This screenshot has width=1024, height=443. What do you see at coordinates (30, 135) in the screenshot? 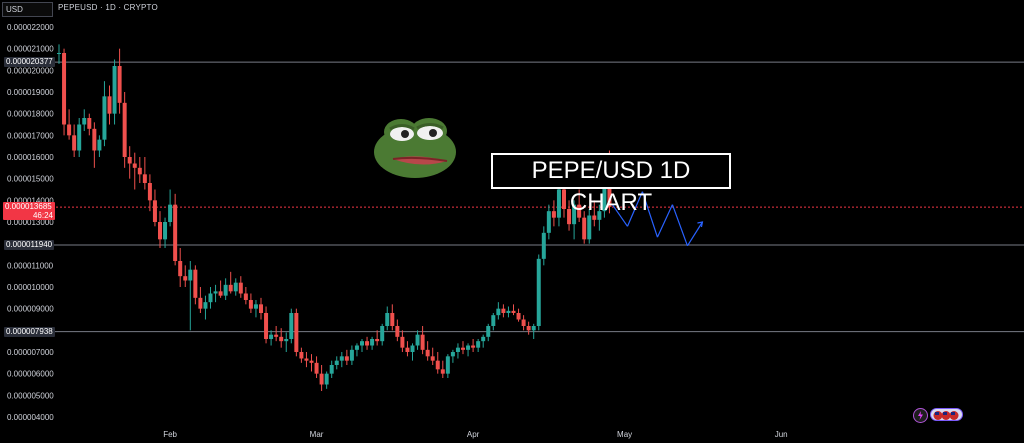
I see `price-tick-label: 0.000017000` at bounding box center [30, 135].